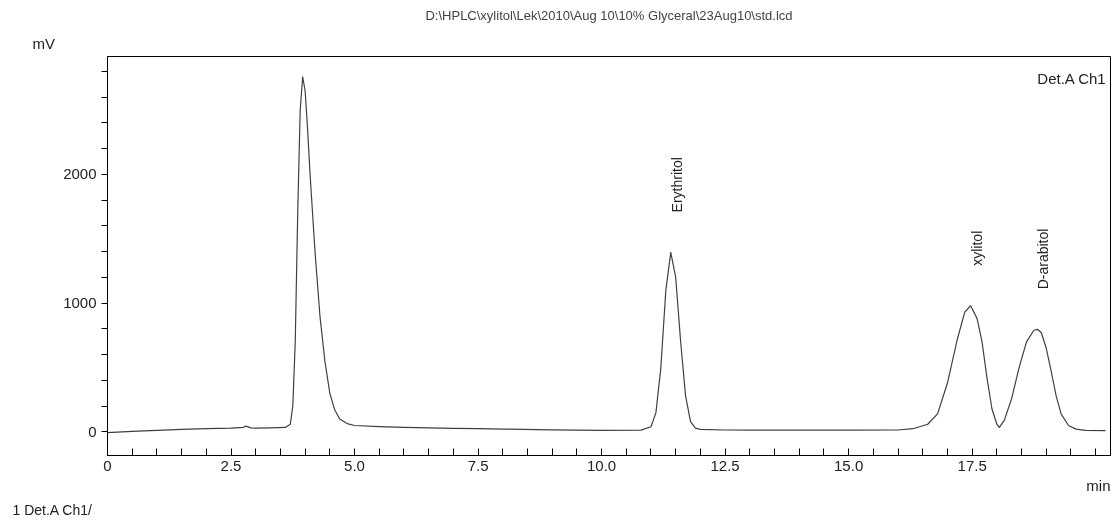 Image resolution: width=1113 pixels, height=522 pixels. Describe the element at coordinates (107, 465) in the screenshot. I see `x-tick-label: 0` at that location.